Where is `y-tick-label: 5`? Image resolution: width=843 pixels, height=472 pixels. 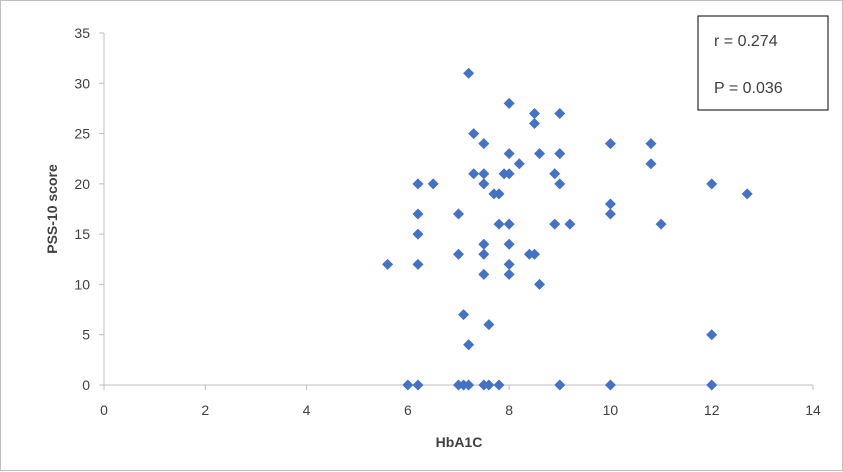 y-tick-label: 5 is located at coordinates (86, 335).